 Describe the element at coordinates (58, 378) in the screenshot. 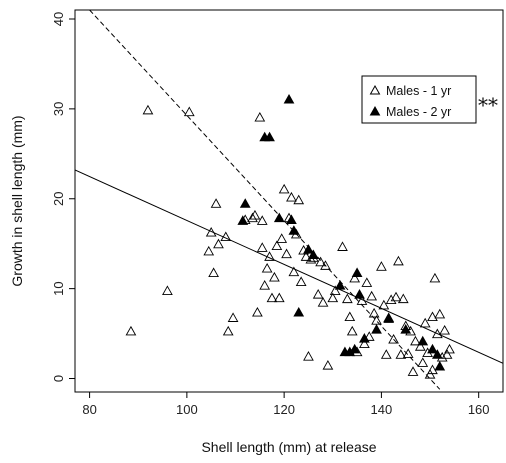

I see `y-tick-label: 0` at that location.